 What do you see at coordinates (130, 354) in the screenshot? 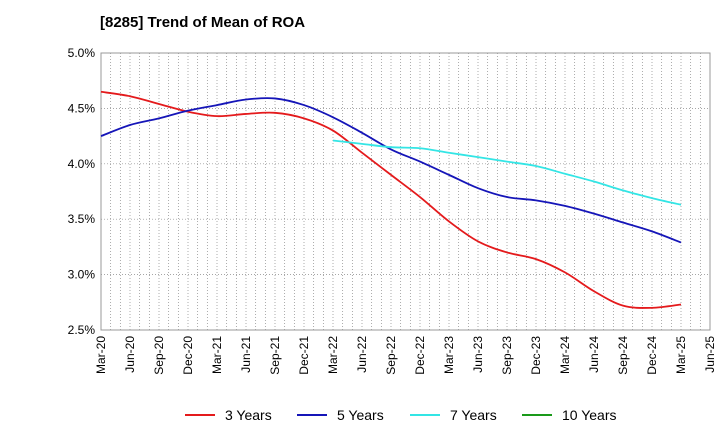
I see `x-tick-label: Jun-20` at bounding box center [130, 354].